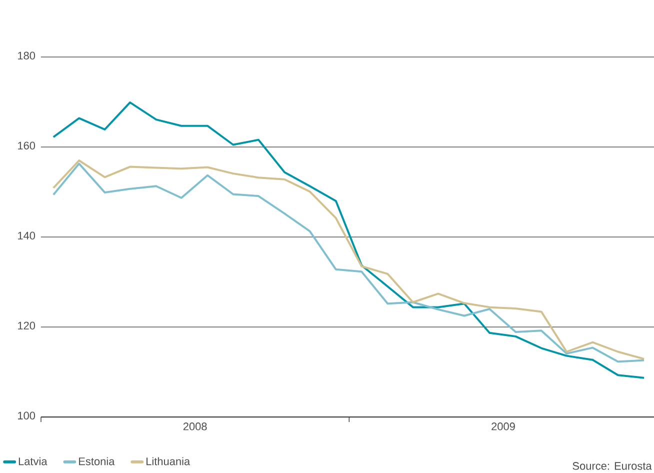 This screenshot has height=473, width=654. What do you see at coordinates (27, 326) in the screenshot?
I see `y-tick-label: 120` at bounding box center [27, 326].